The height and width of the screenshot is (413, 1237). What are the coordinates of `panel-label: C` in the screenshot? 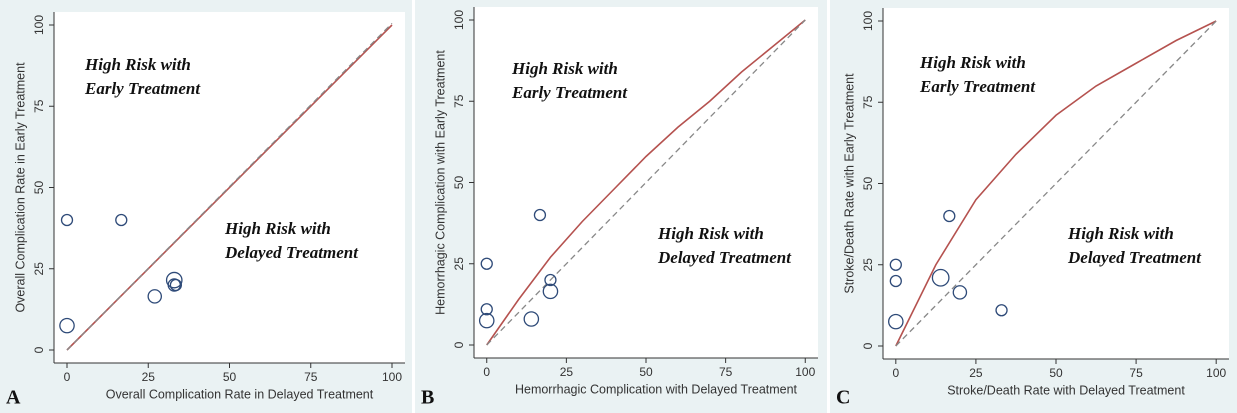 It's located at (843, 398).